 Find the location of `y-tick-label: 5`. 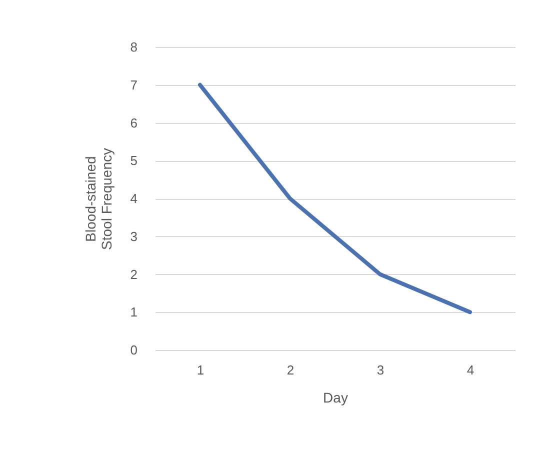

y-tick-label: 5 is located at coordinates (134, 160).